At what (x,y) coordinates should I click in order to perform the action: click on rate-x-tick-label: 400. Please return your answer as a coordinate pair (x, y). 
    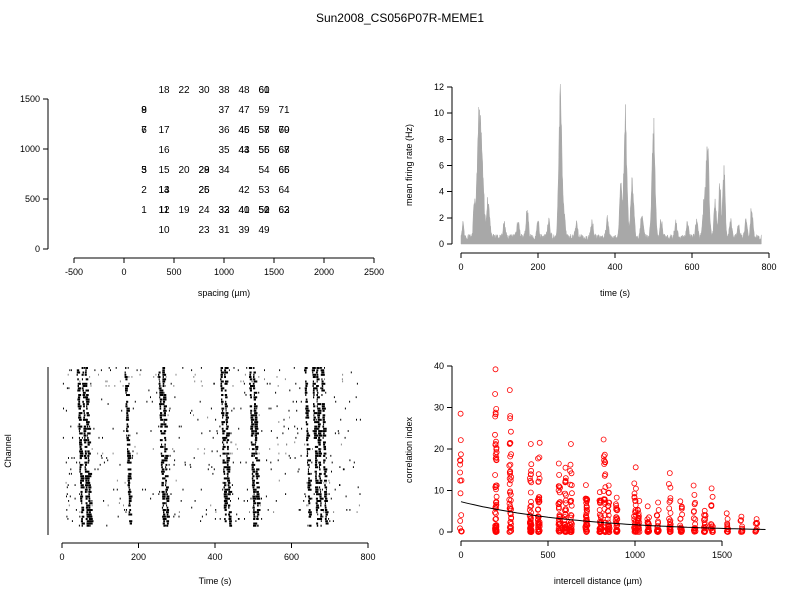
    Looking at the image, I should click on (614, 267).